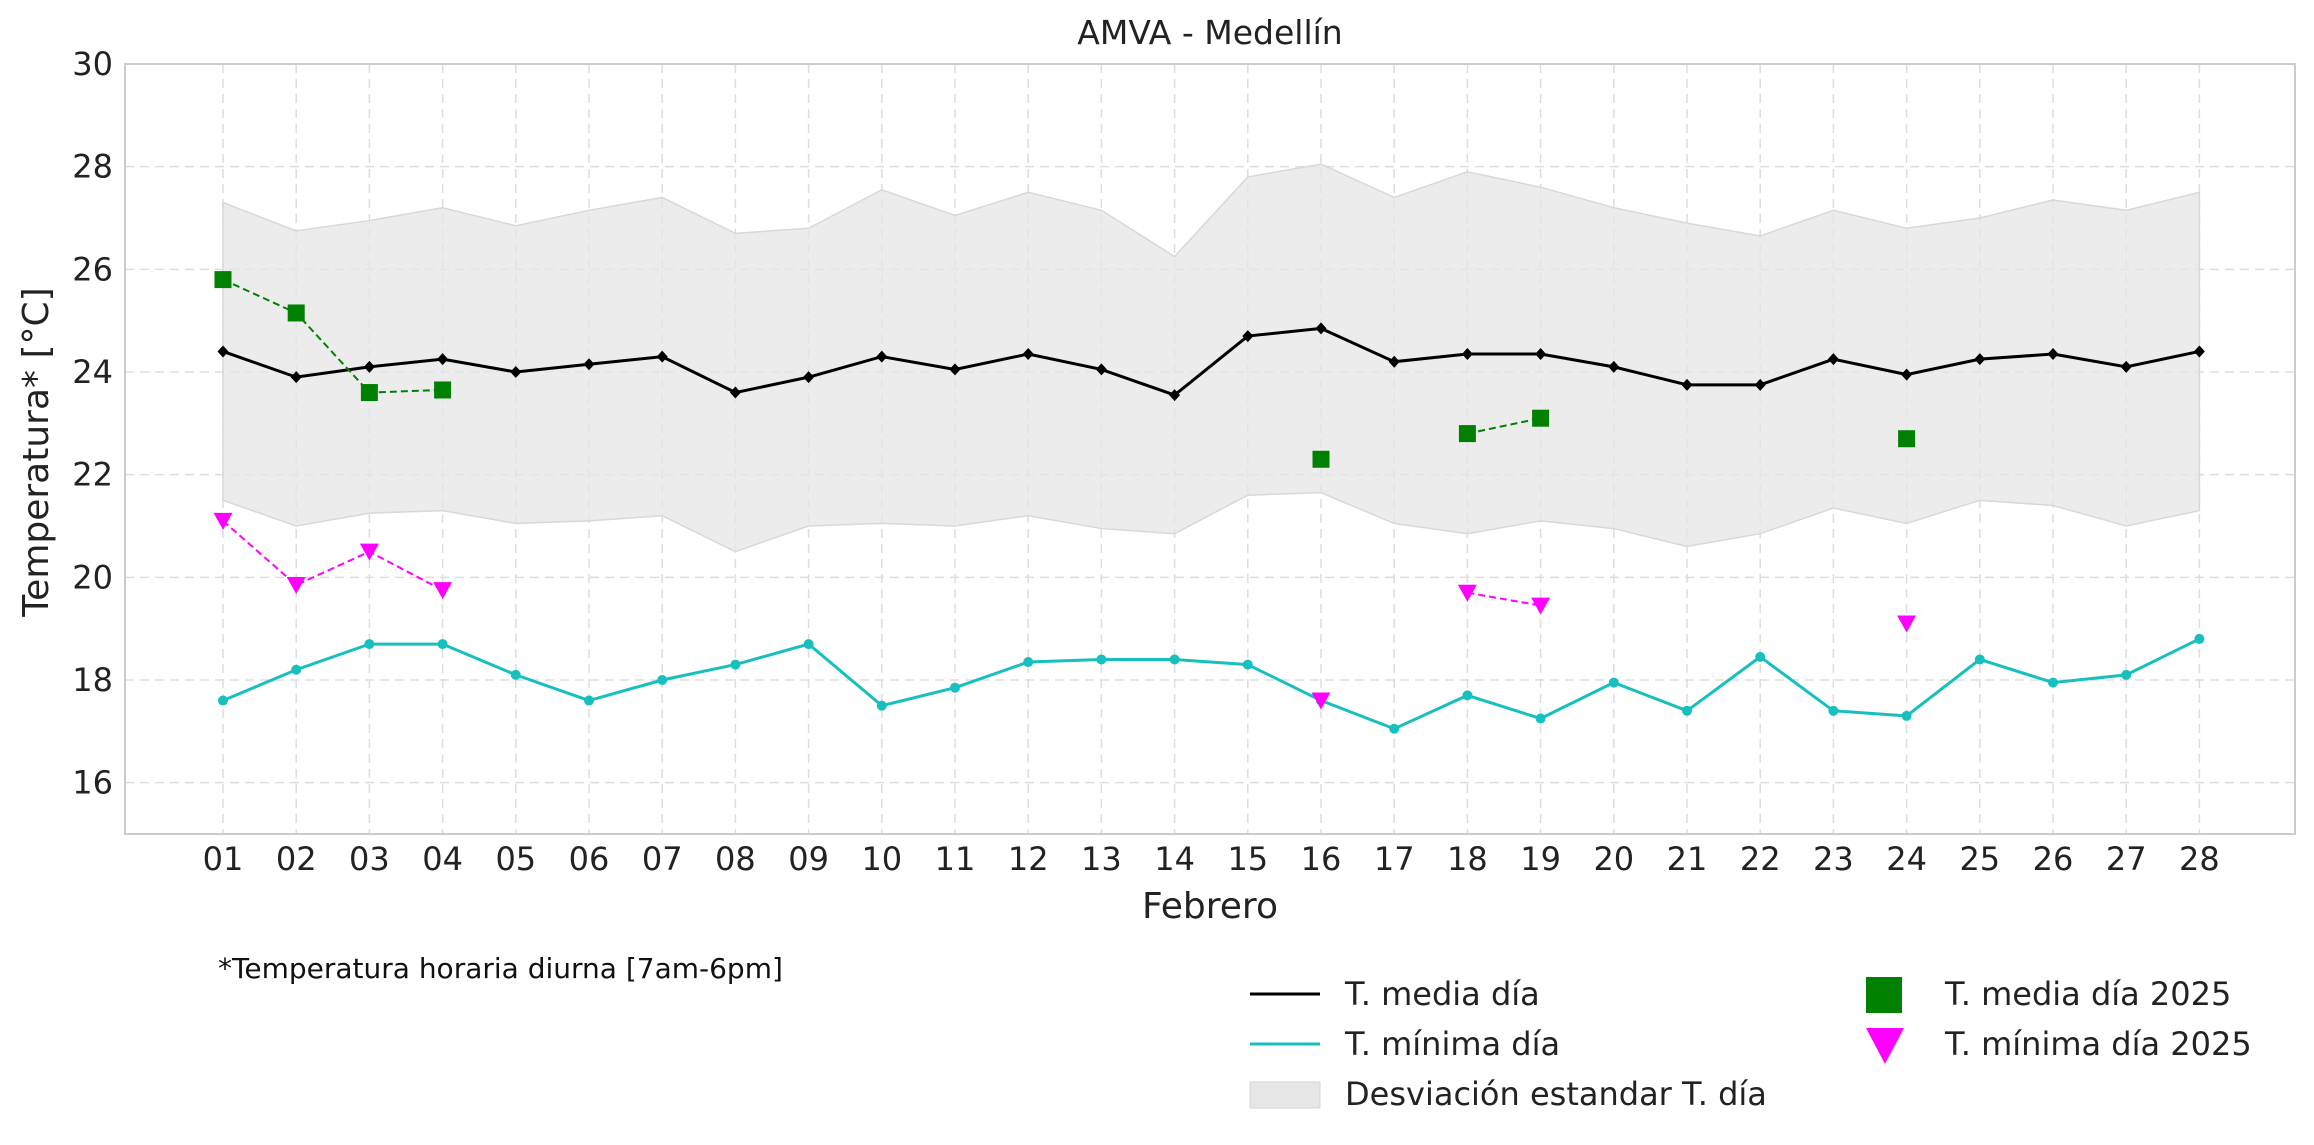 Image resolution: width=2314 pixels, height=1145 pixels. Describe the element at coordinates (1906, 859) in the screenshot. I see `x-tick-label: 24` at that location.